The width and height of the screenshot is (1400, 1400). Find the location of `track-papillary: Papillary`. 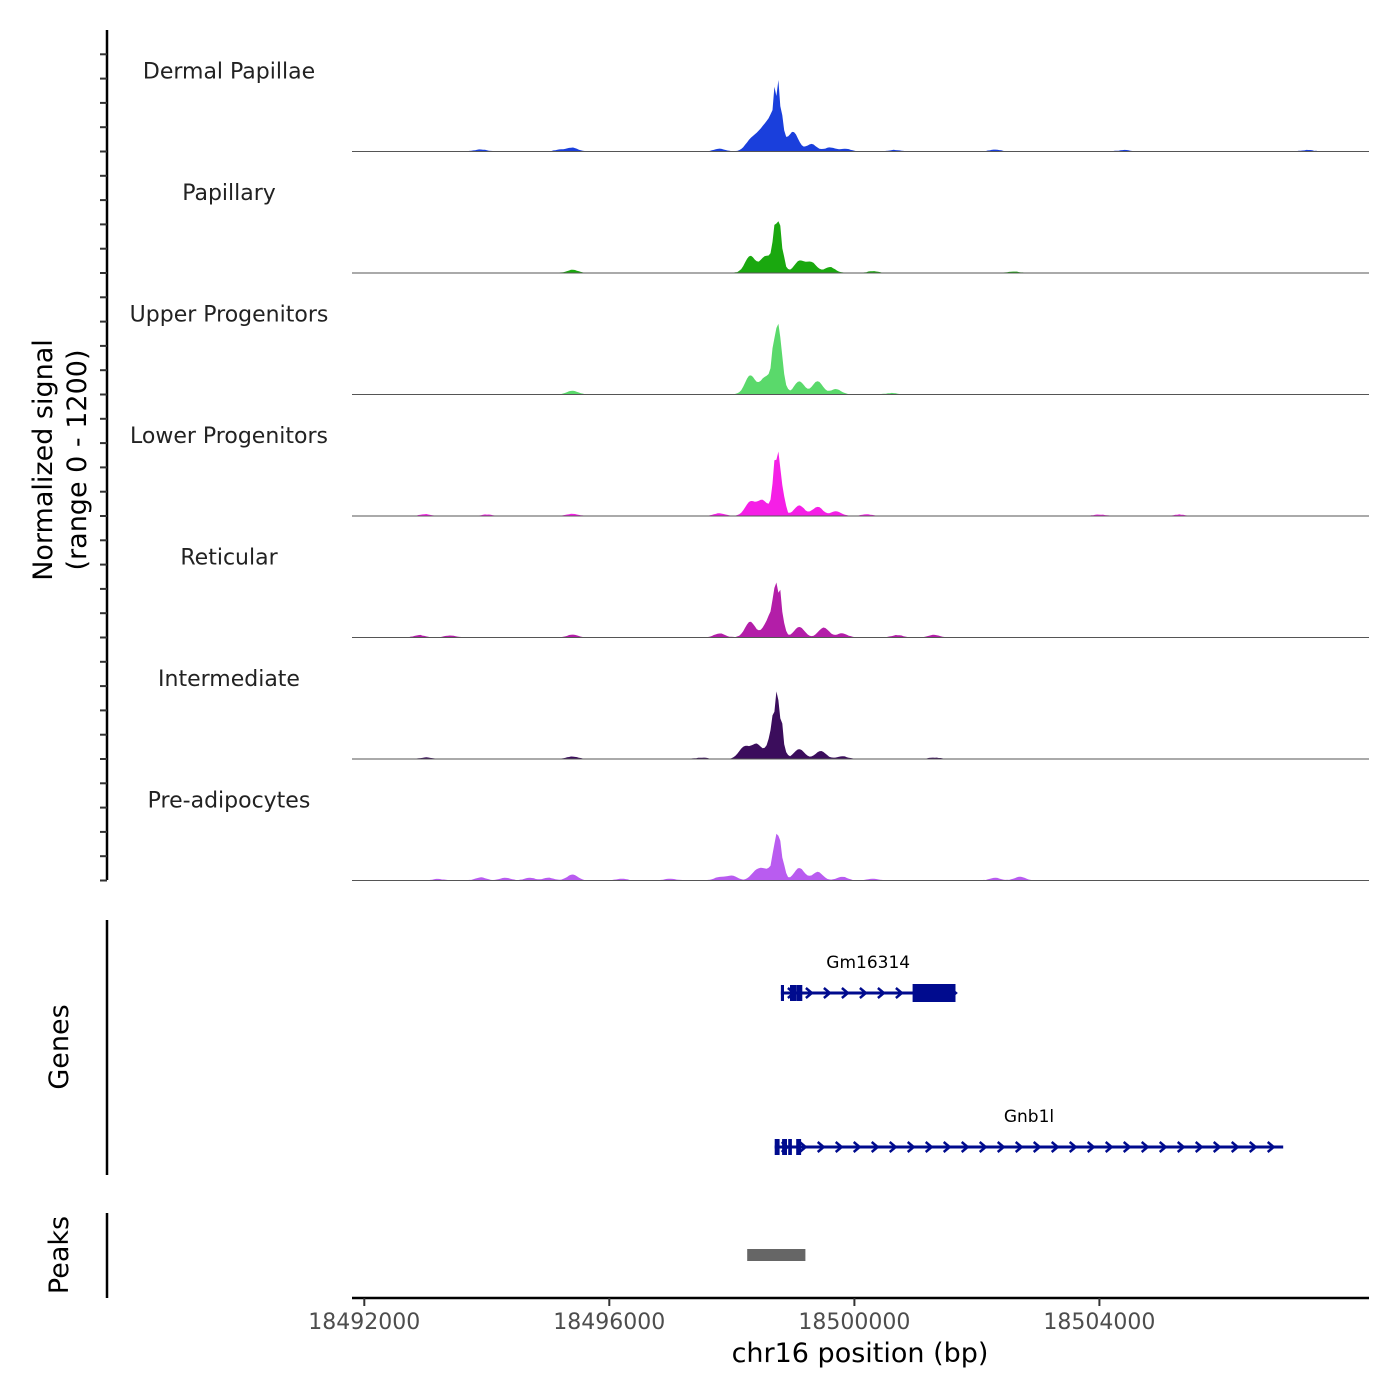

track-papillary: Papillary is located at coordinates (775, 227).